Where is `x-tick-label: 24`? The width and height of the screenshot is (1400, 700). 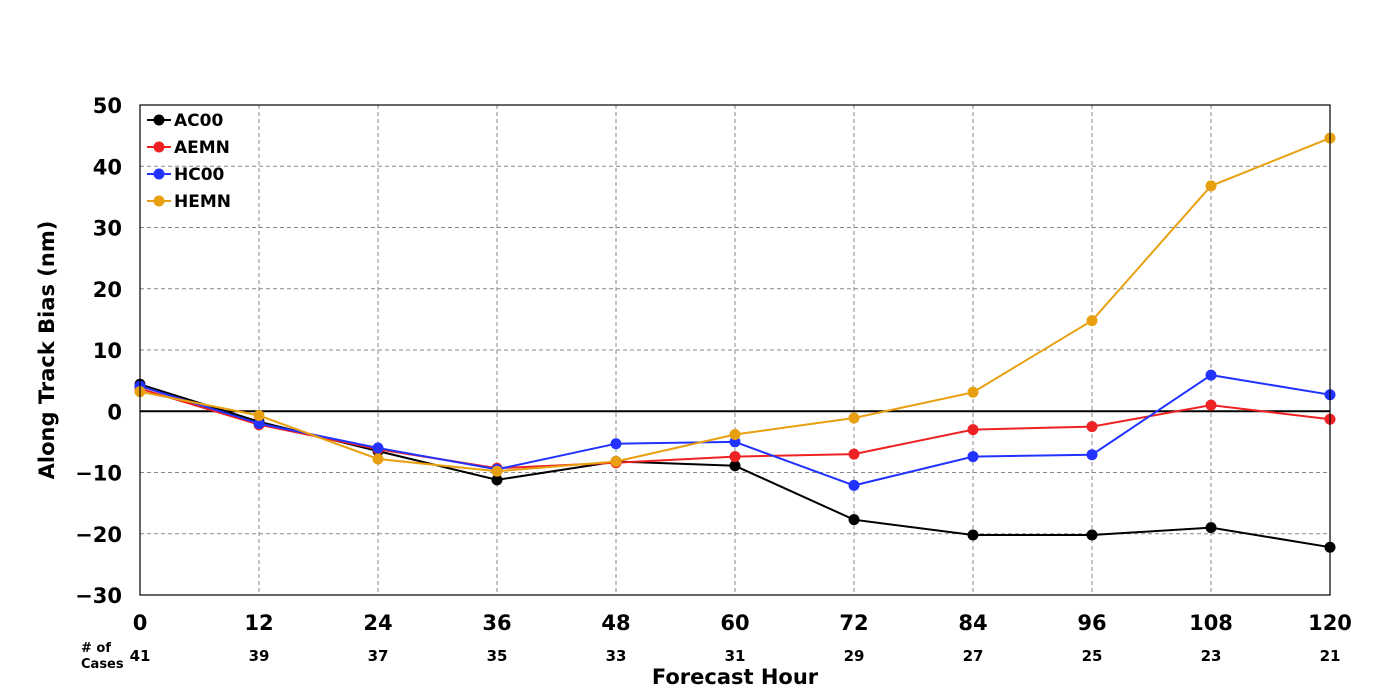
x-tick-label: 24 is located at coordinates (377, 623).